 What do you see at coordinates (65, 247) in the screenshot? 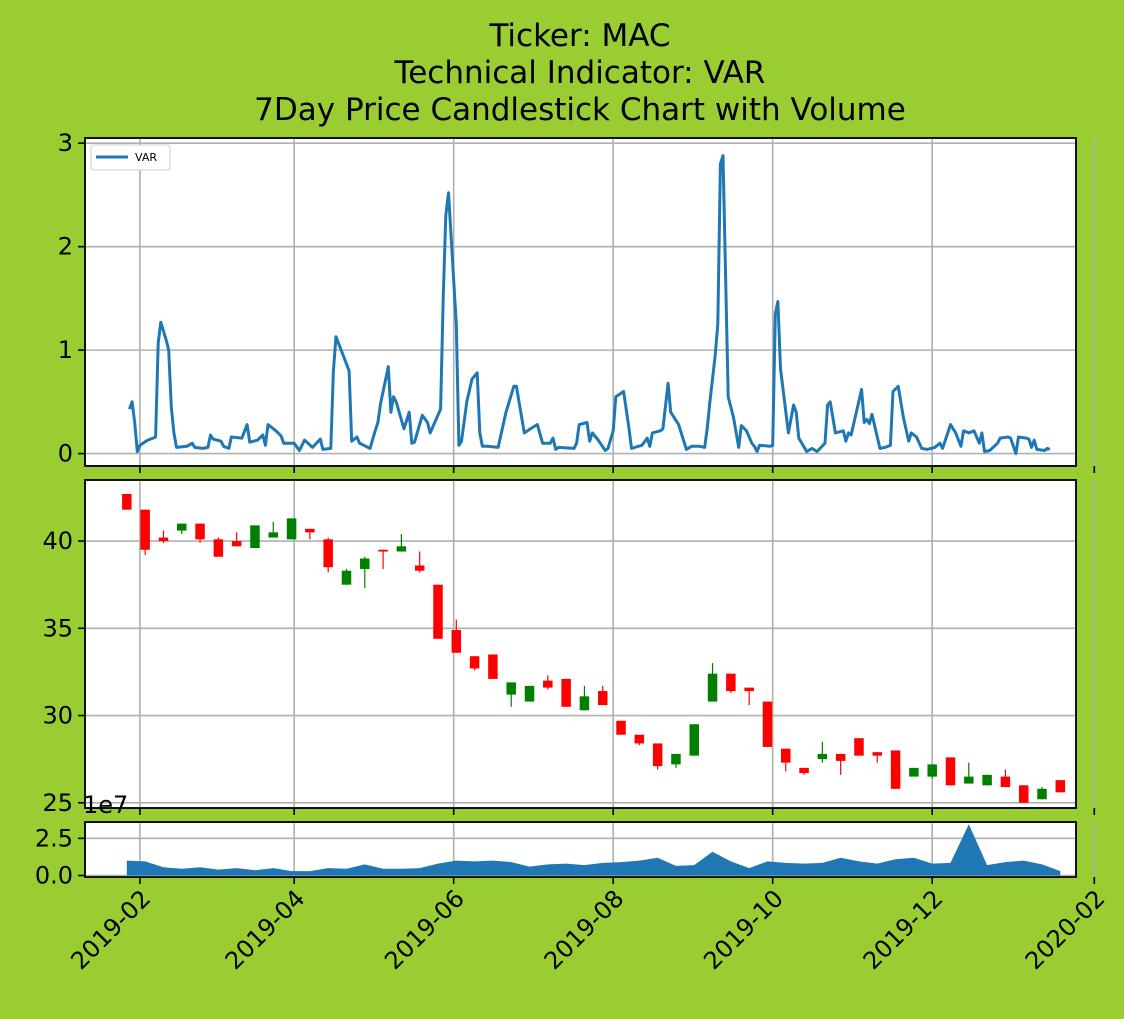
I see `y-tick-label: 2` at bounding box center [65, 247].